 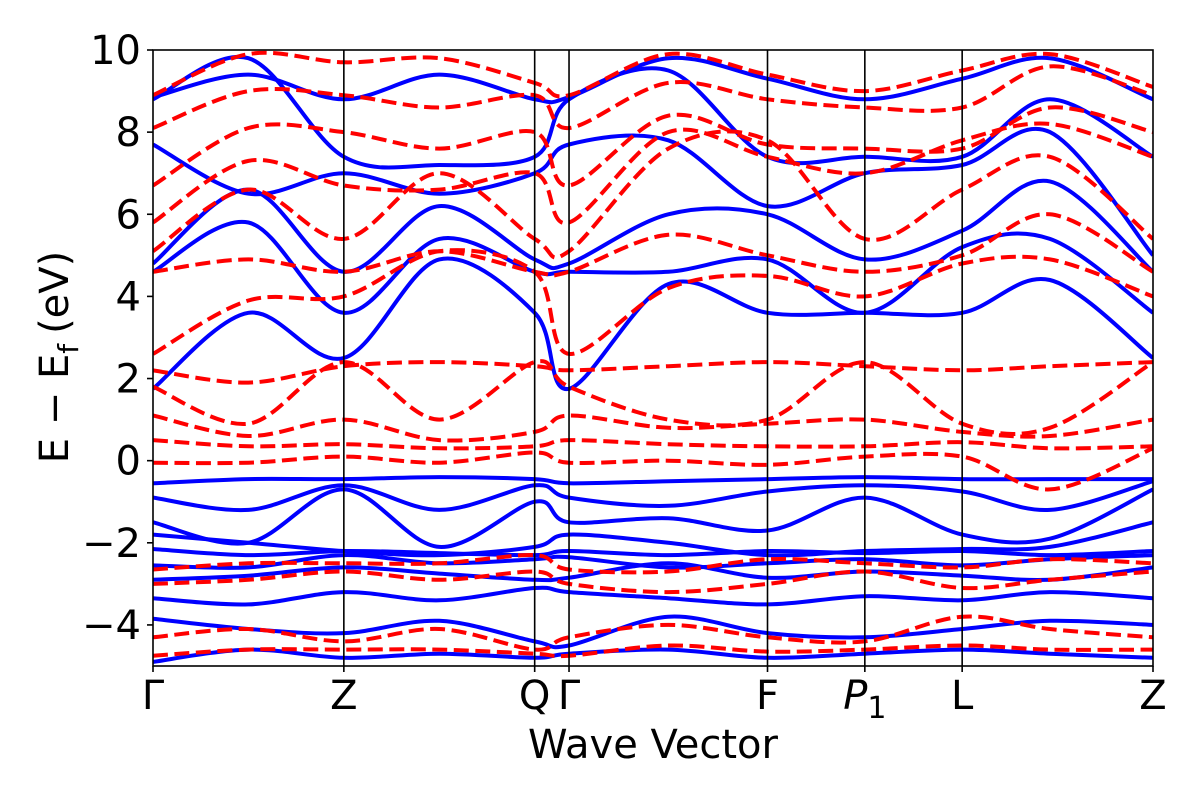 I want to click on y-tick-label: −4, so click(x=111, y=626).